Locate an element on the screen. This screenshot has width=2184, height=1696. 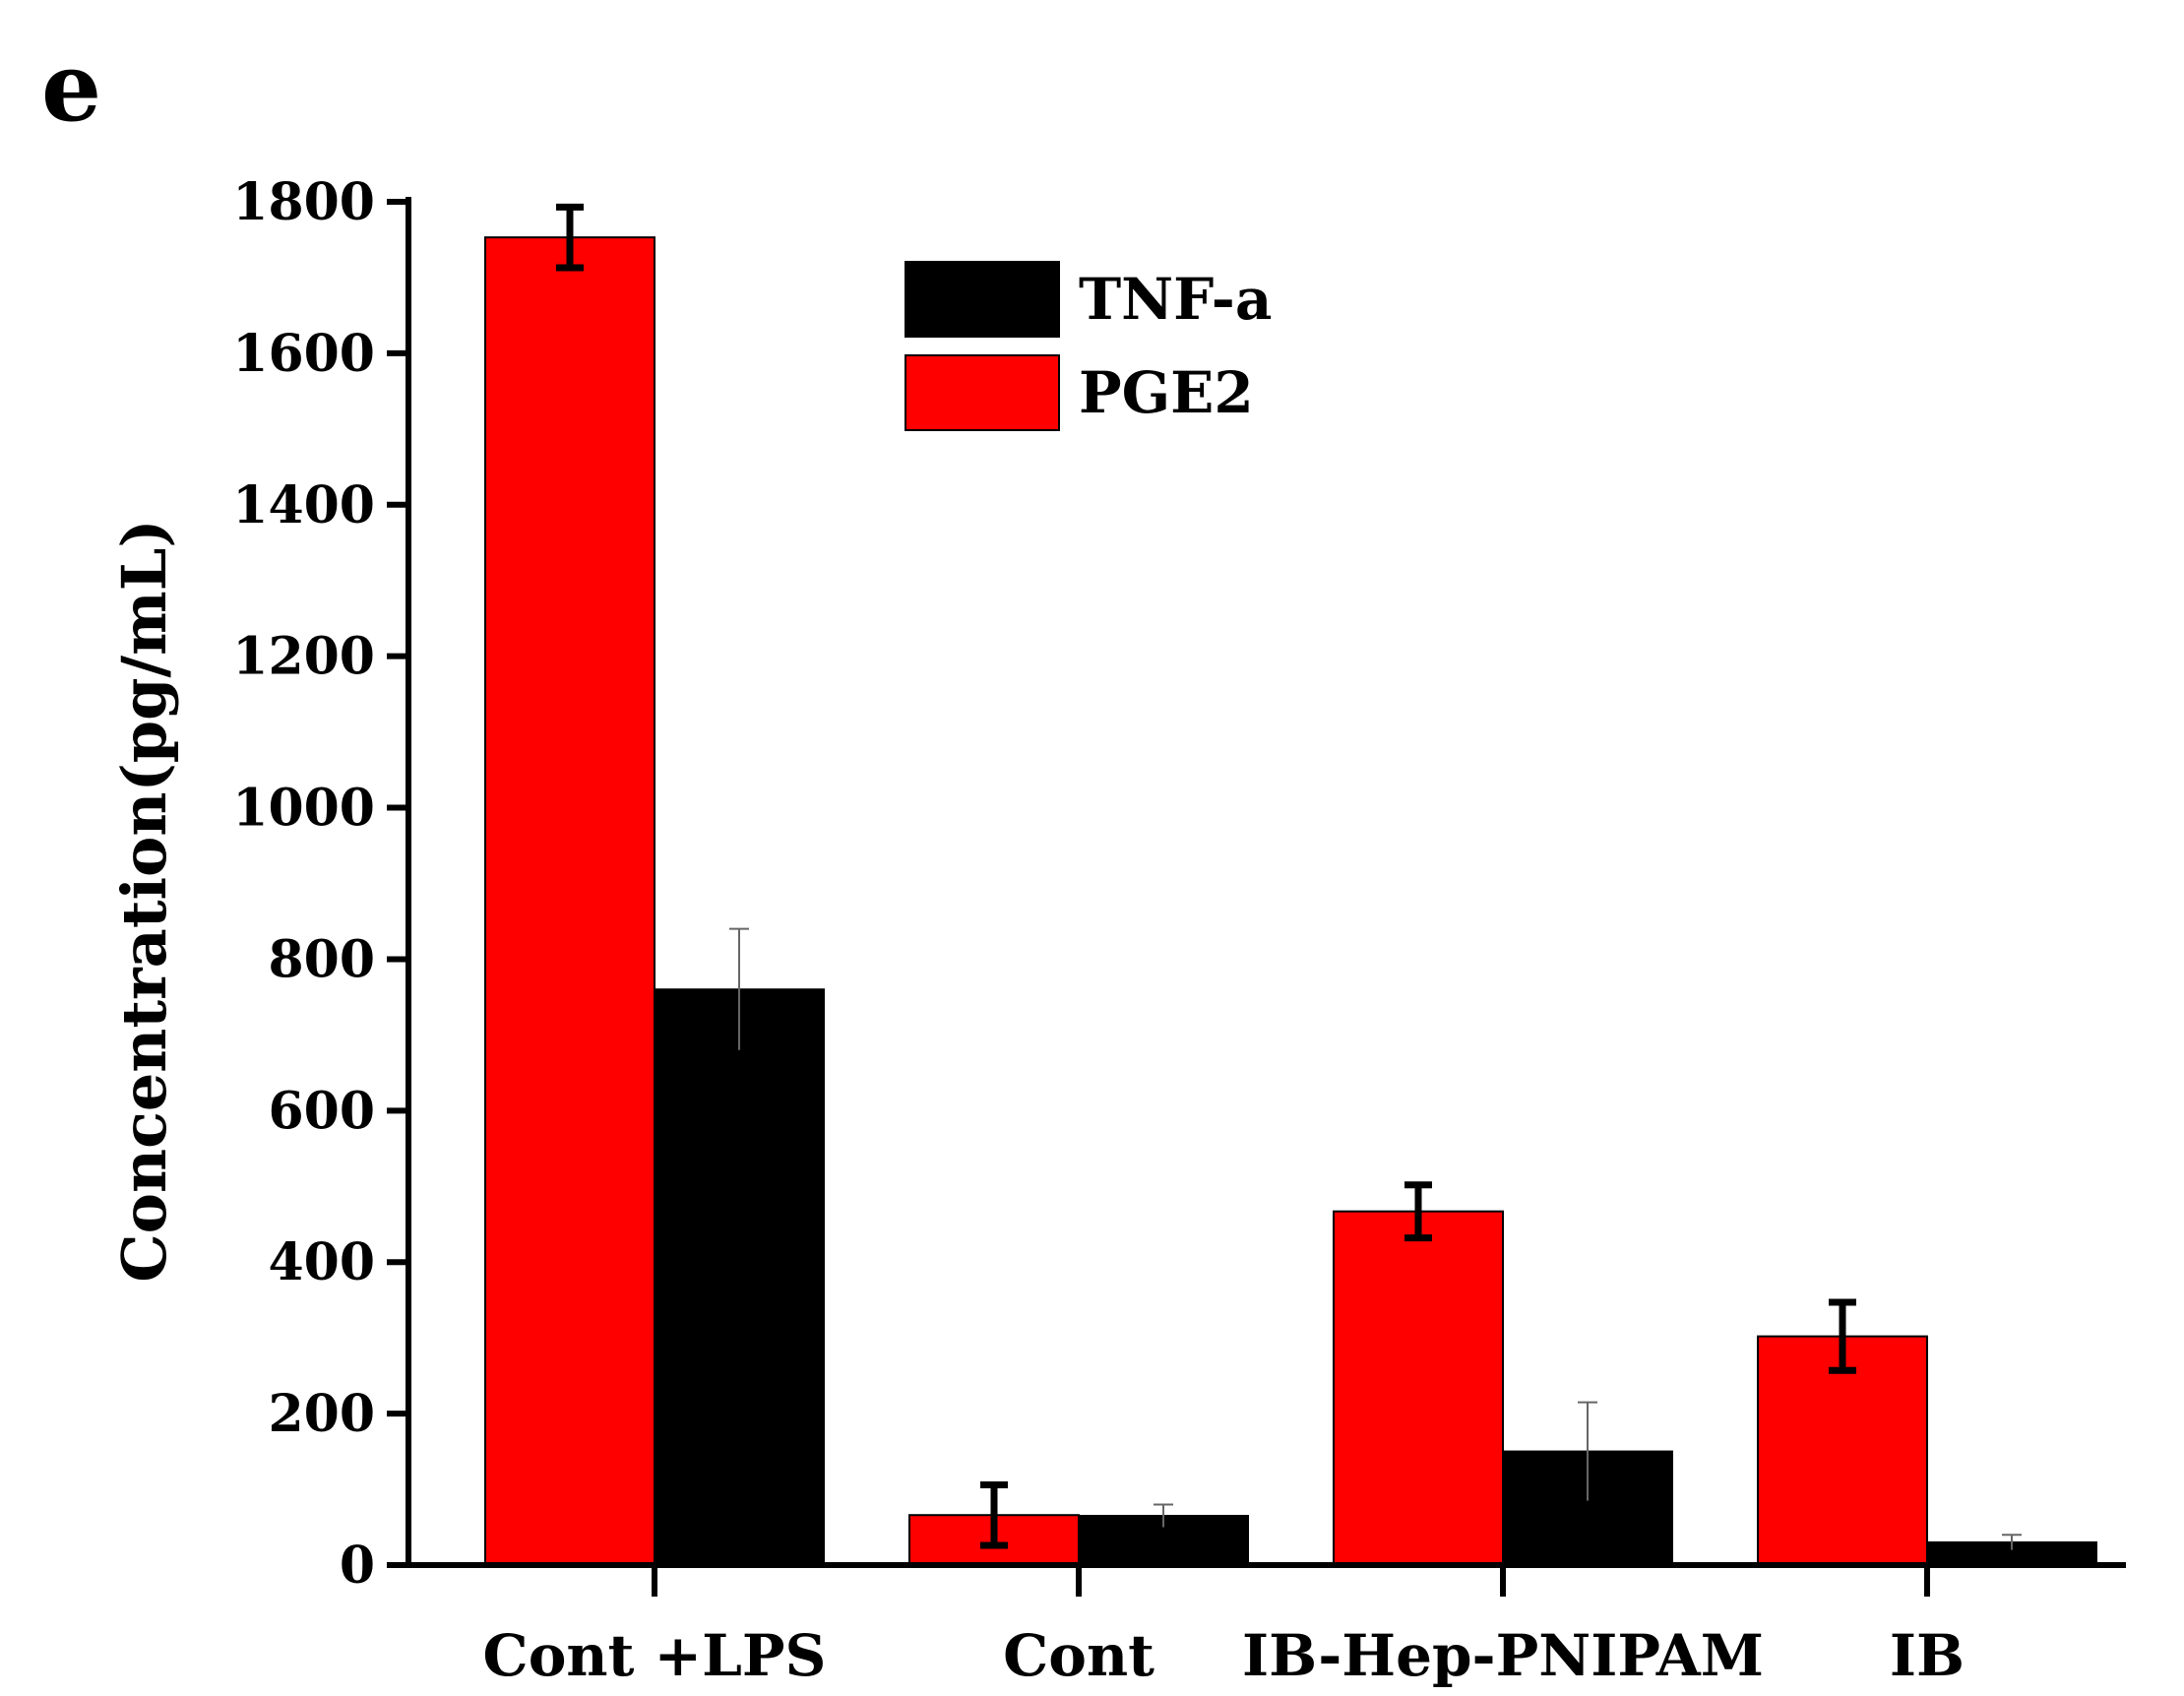
x-category-label-1: Cont is located at coordinates (1078, 1655).